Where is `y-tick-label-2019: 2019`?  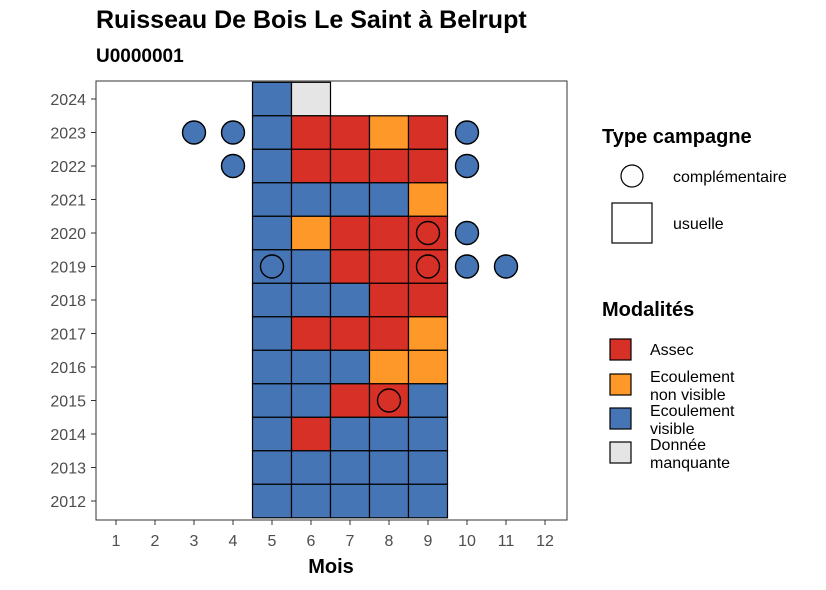 y-tick-label-2019: 2019 is located at coordinates (68, 268).